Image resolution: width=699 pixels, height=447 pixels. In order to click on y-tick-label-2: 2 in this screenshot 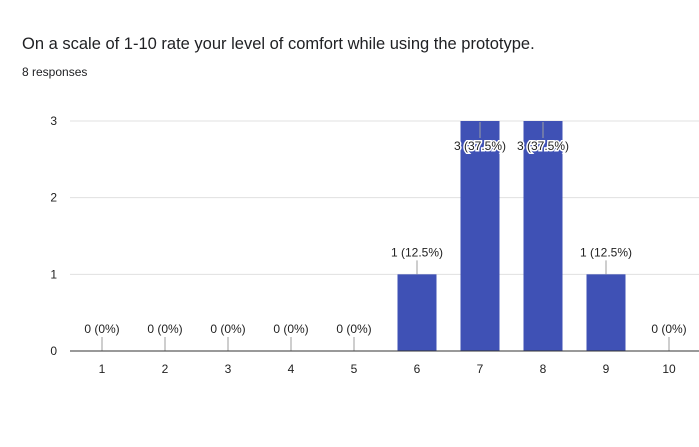, I will do `click(53, 198)`.